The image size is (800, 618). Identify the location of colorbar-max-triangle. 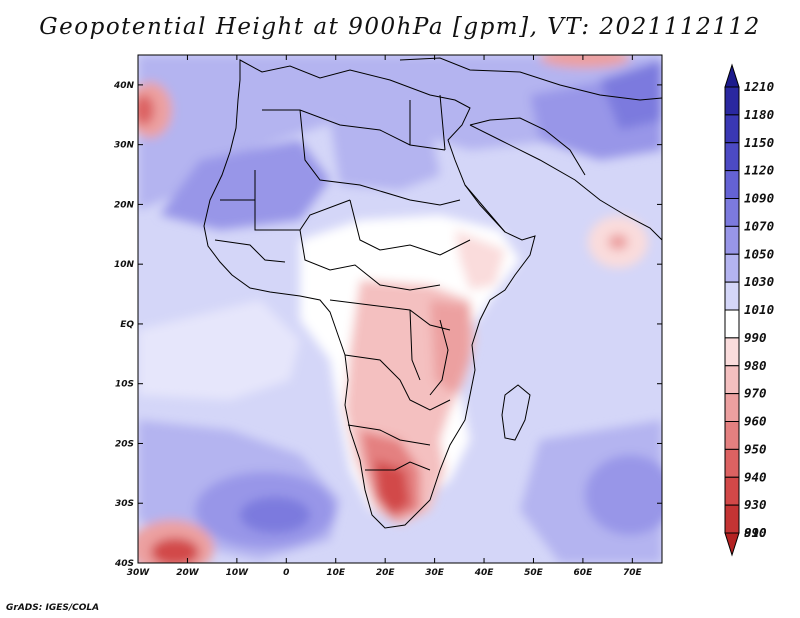
(732, 75).